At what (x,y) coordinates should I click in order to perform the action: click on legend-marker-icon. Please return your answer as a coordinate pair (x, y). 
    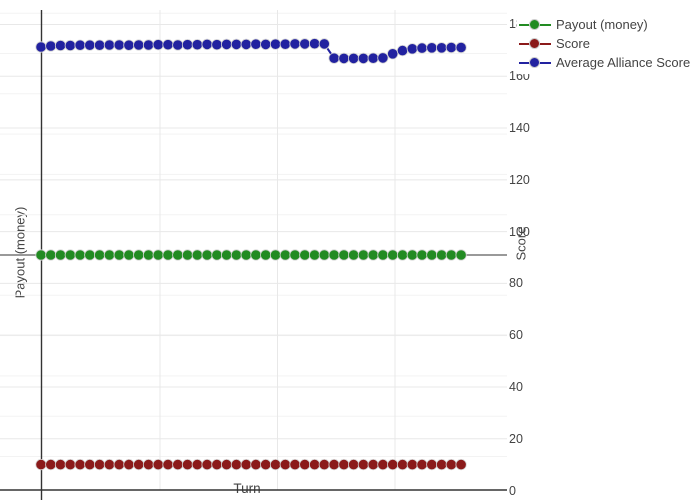
    Looking at the image, I should click on (535, 62).